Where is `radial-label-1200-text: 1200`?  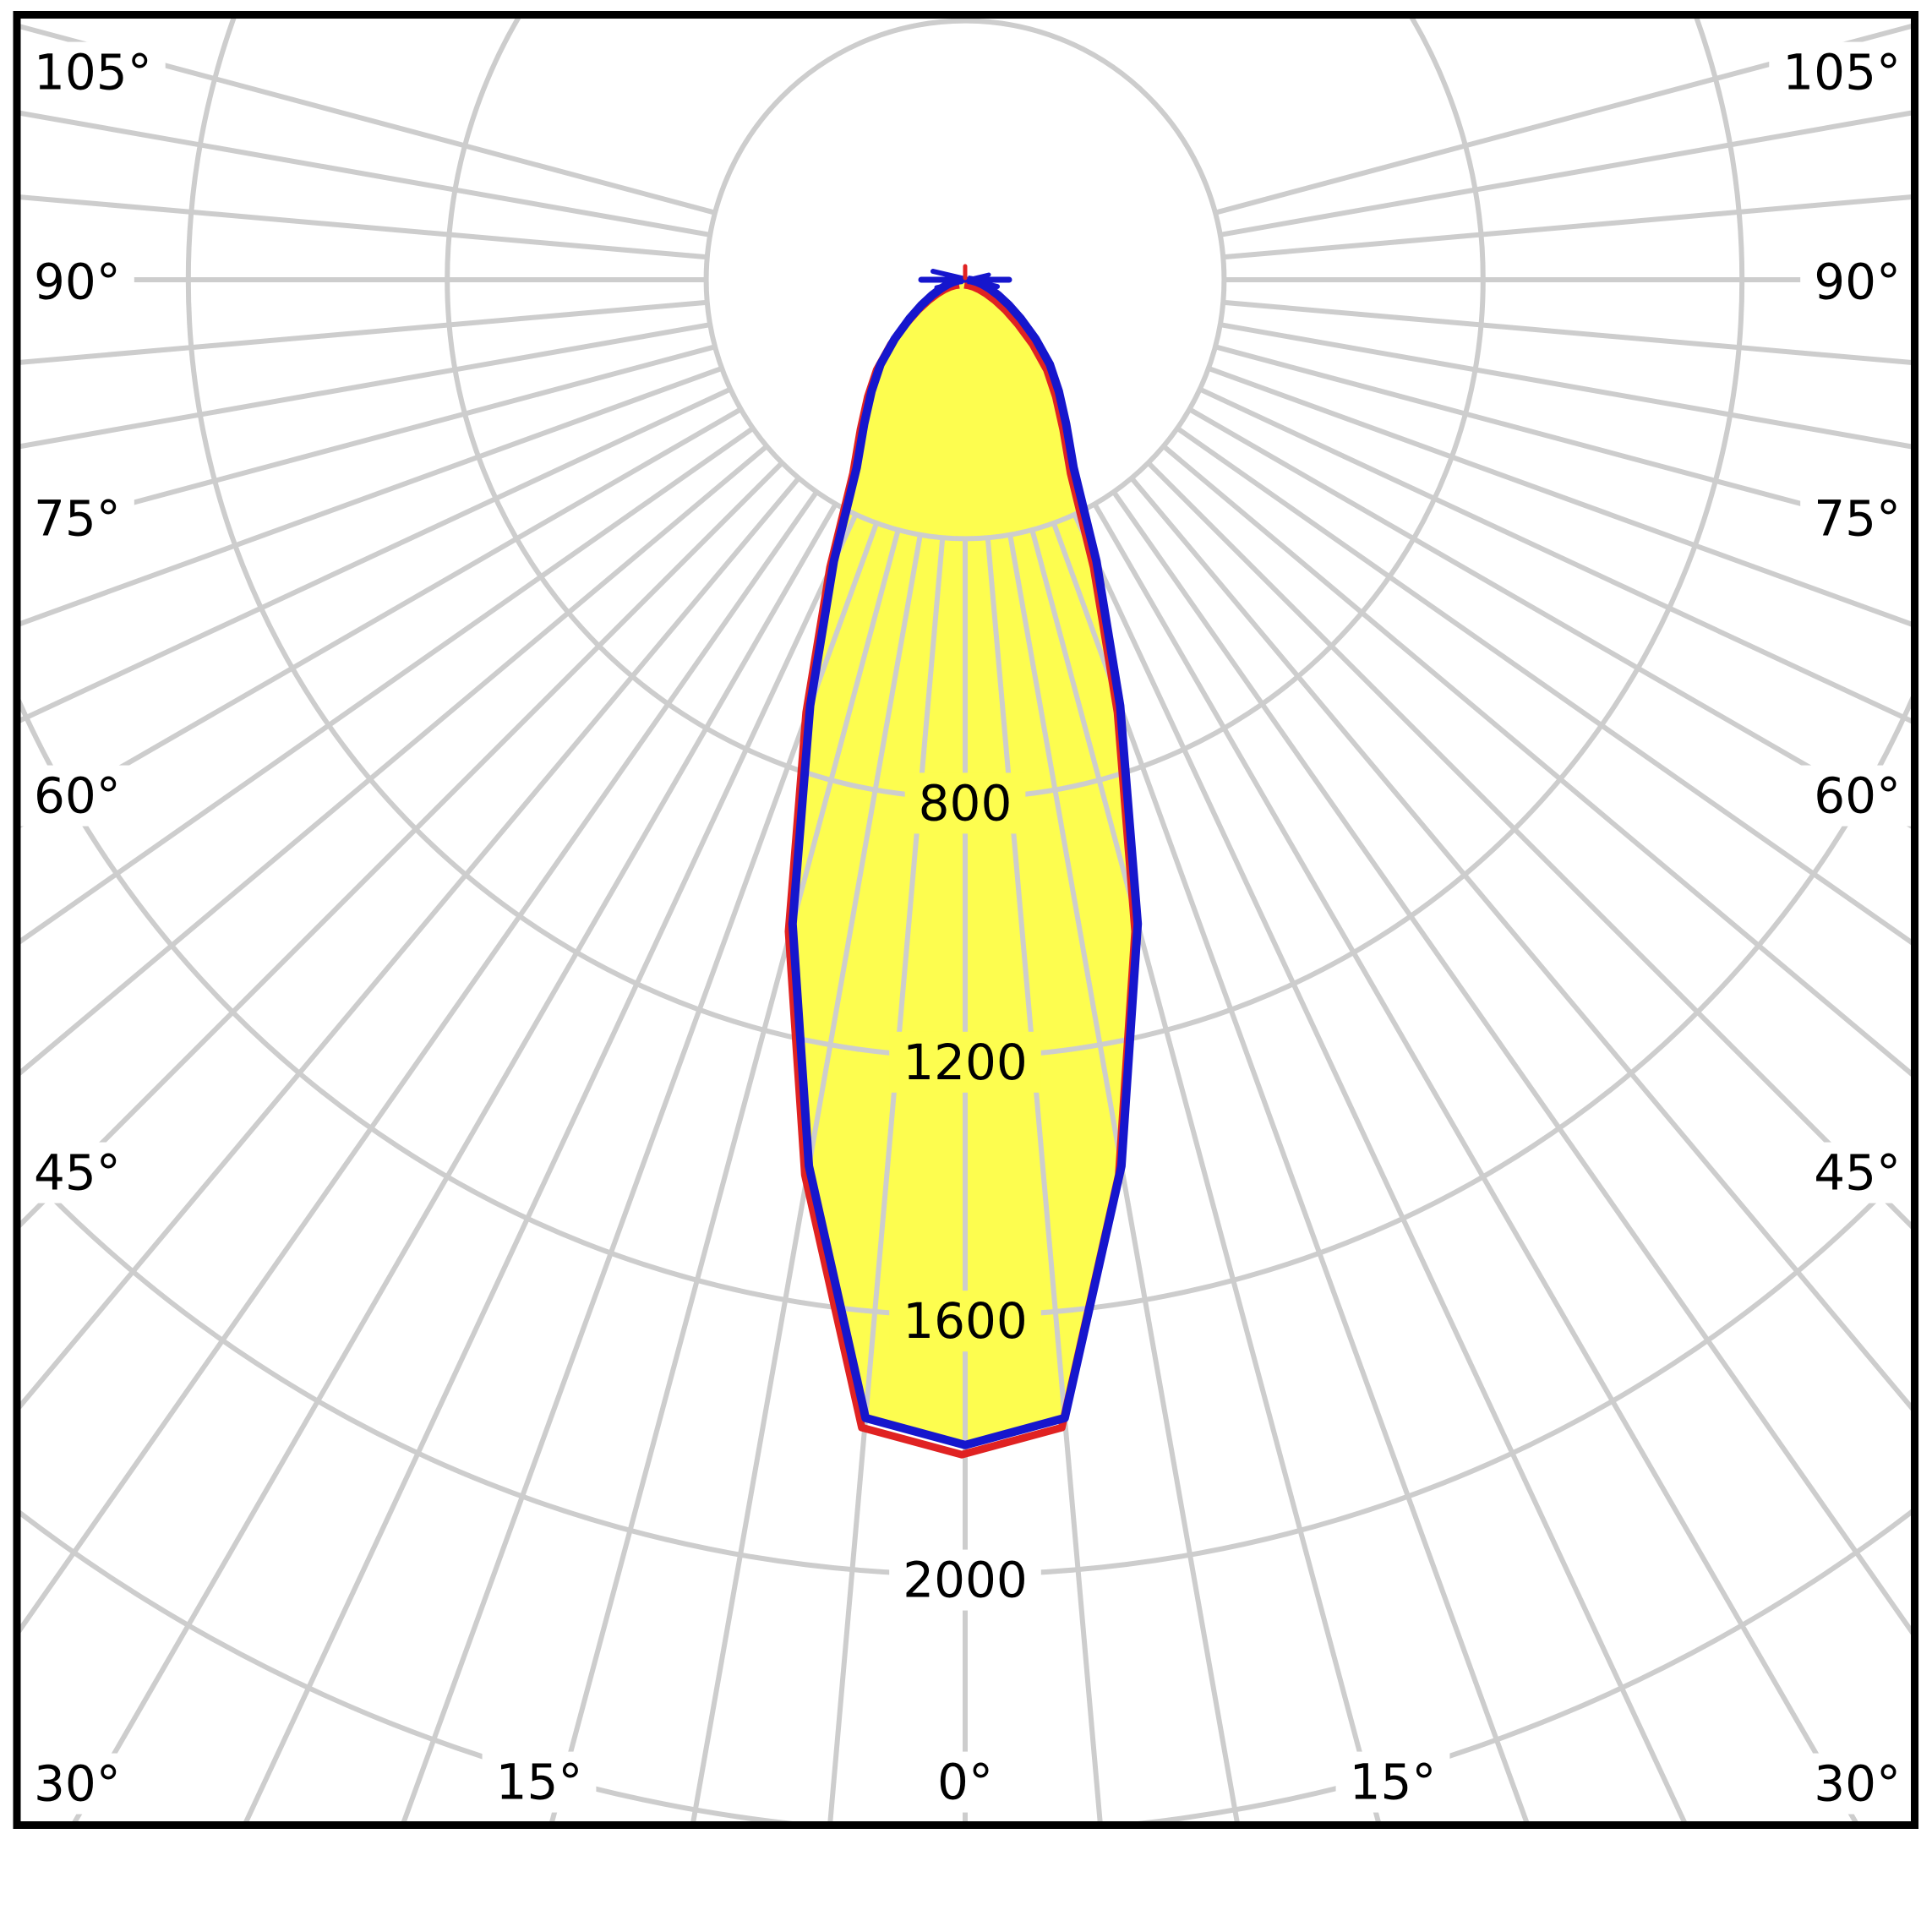 radial-label-1200-text: 1200 is located at coordinates (965, 1062).